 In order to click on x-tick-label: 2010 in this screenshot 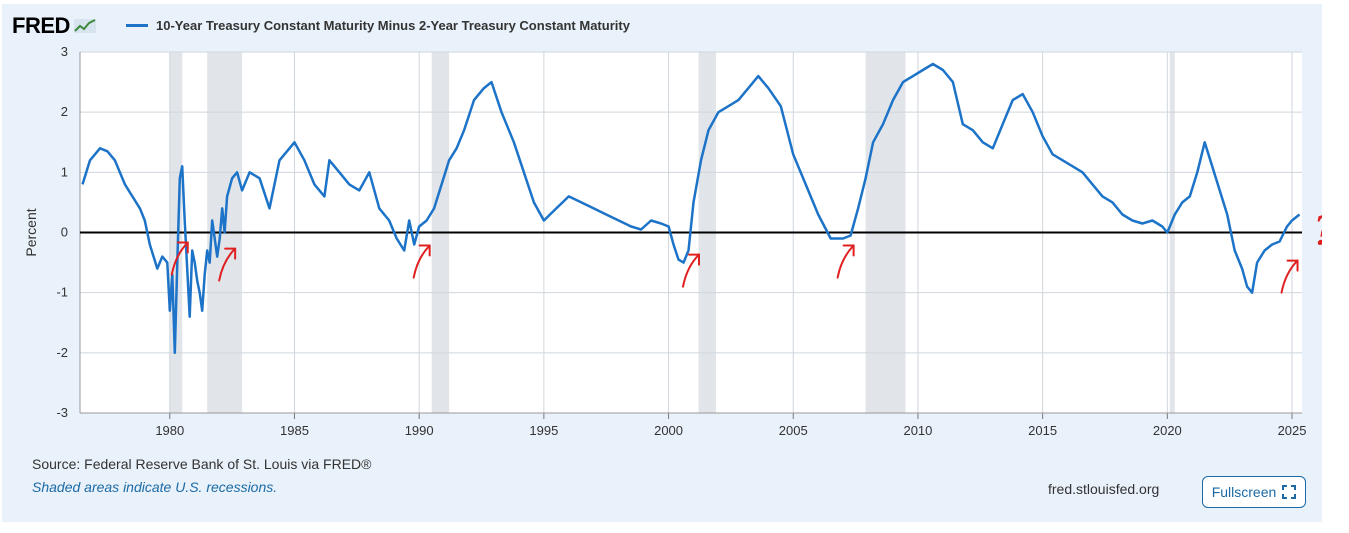, I will do `click(917, 430)`.